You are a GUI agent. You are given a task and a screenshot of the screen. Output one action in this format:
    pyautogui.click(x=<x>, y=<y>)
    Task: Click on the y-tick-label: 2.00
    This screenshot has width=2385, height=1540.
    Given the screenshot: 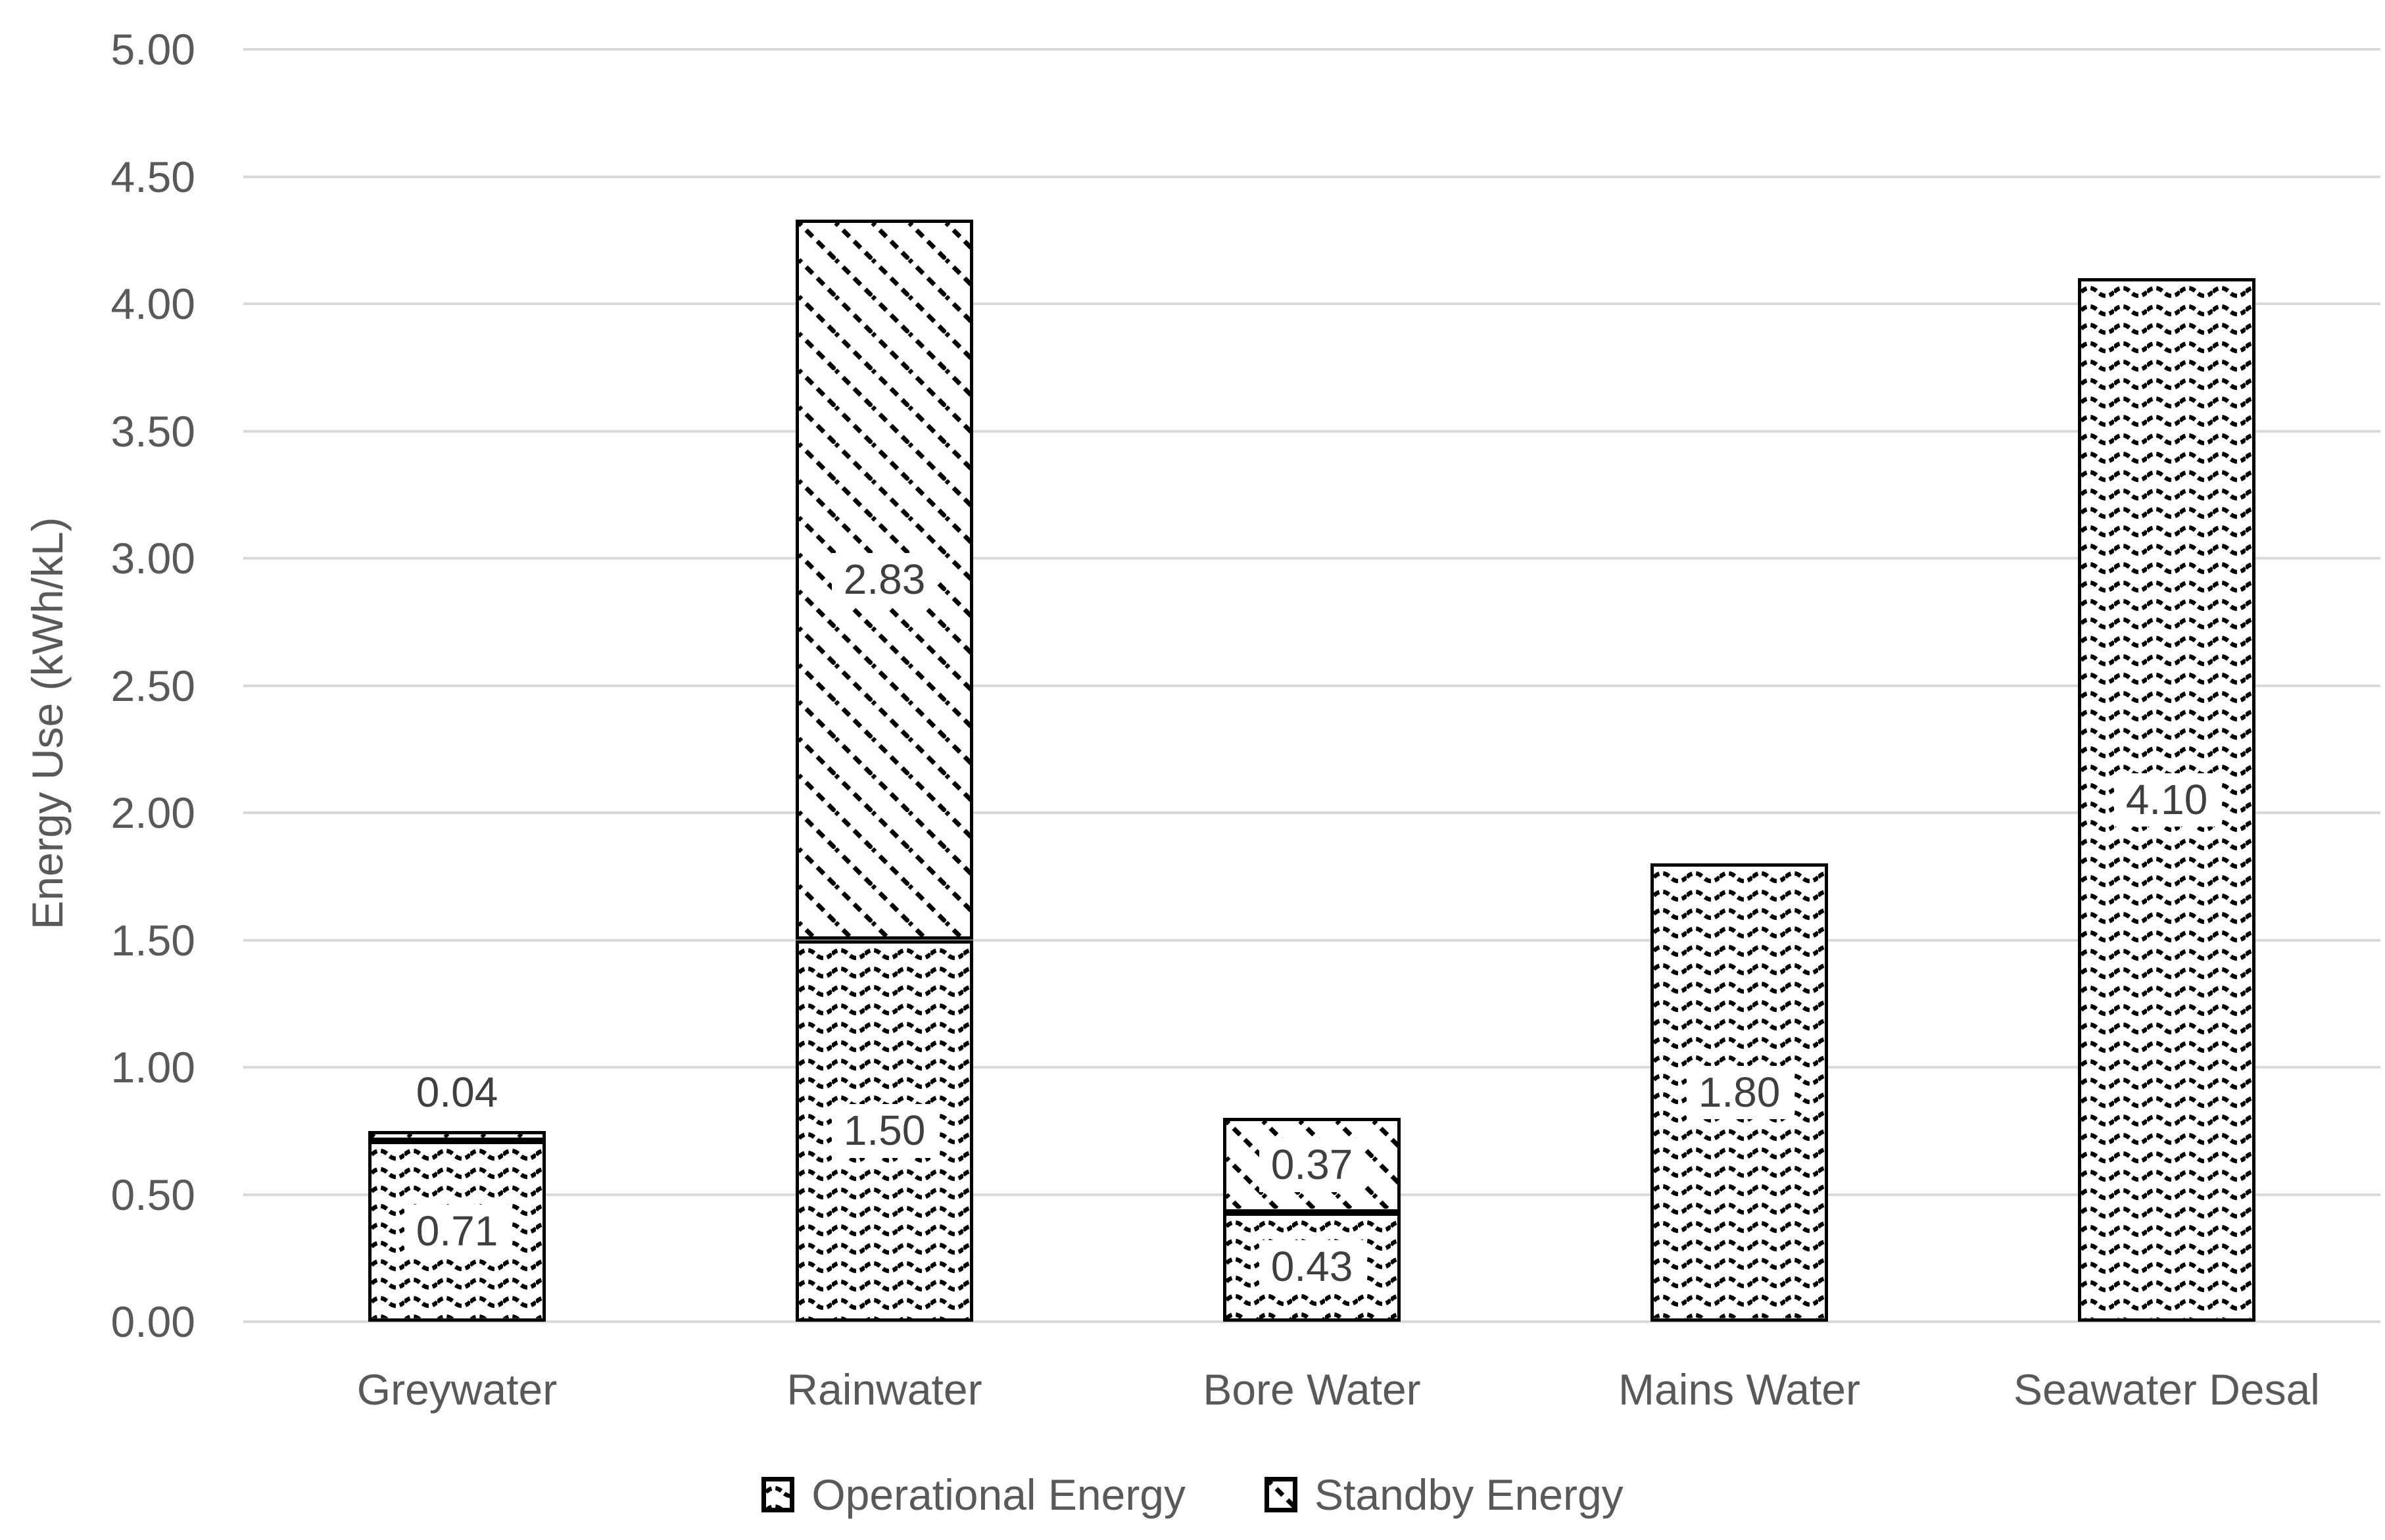 What is the action you would take?
    pyautogui.click(x=153, y=812)
    